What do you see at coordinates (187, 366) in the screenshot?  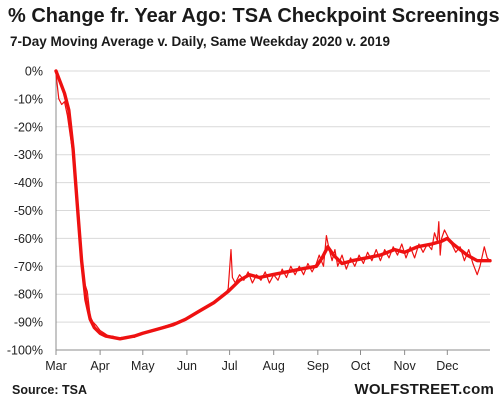 I see `x-tick-label: Jun` at bounding box center [187, 366].